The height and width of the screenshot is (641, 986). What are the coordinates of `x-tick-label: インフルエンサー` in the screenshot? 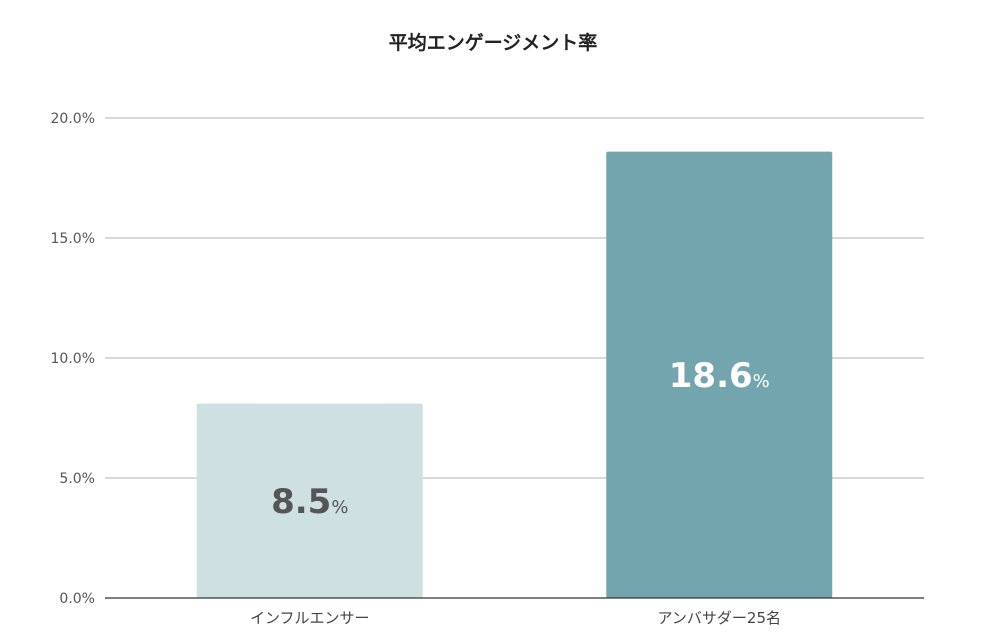 It's located at (310, 618).